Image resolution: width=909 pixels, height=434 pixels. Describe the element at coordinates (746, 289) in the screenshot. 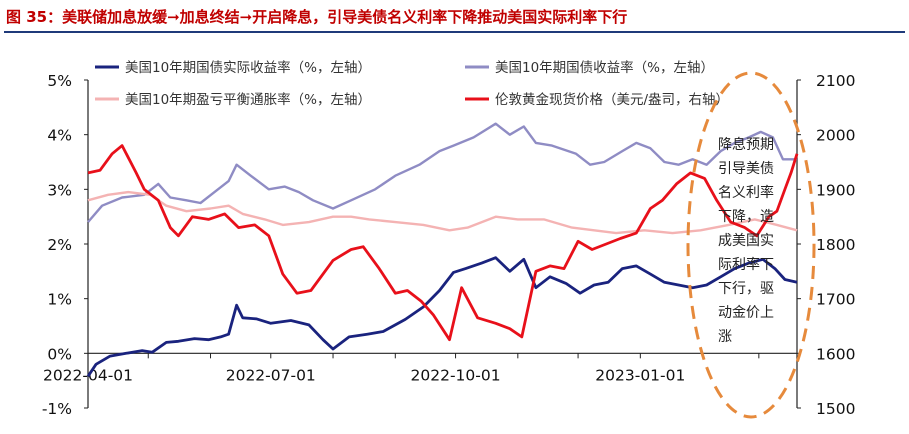

I see `annotation-line: 下行，驱` at that location.